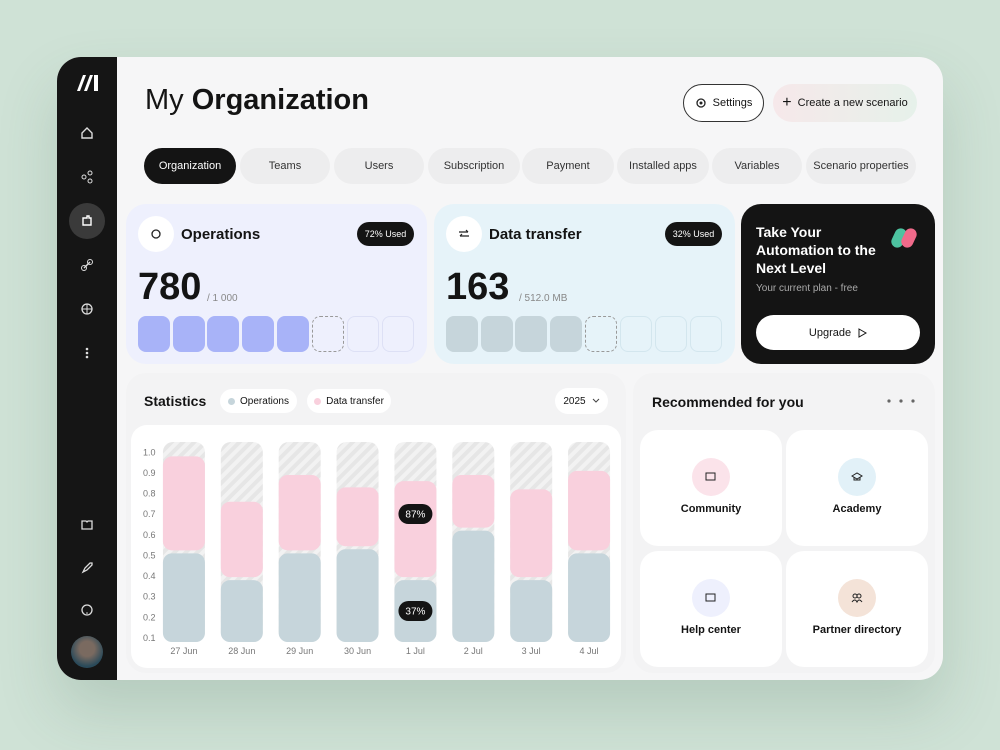  What do you see at coordinates (901, 401) in the screenshot?
I see `more-dots` at bounding box center [901, 401].